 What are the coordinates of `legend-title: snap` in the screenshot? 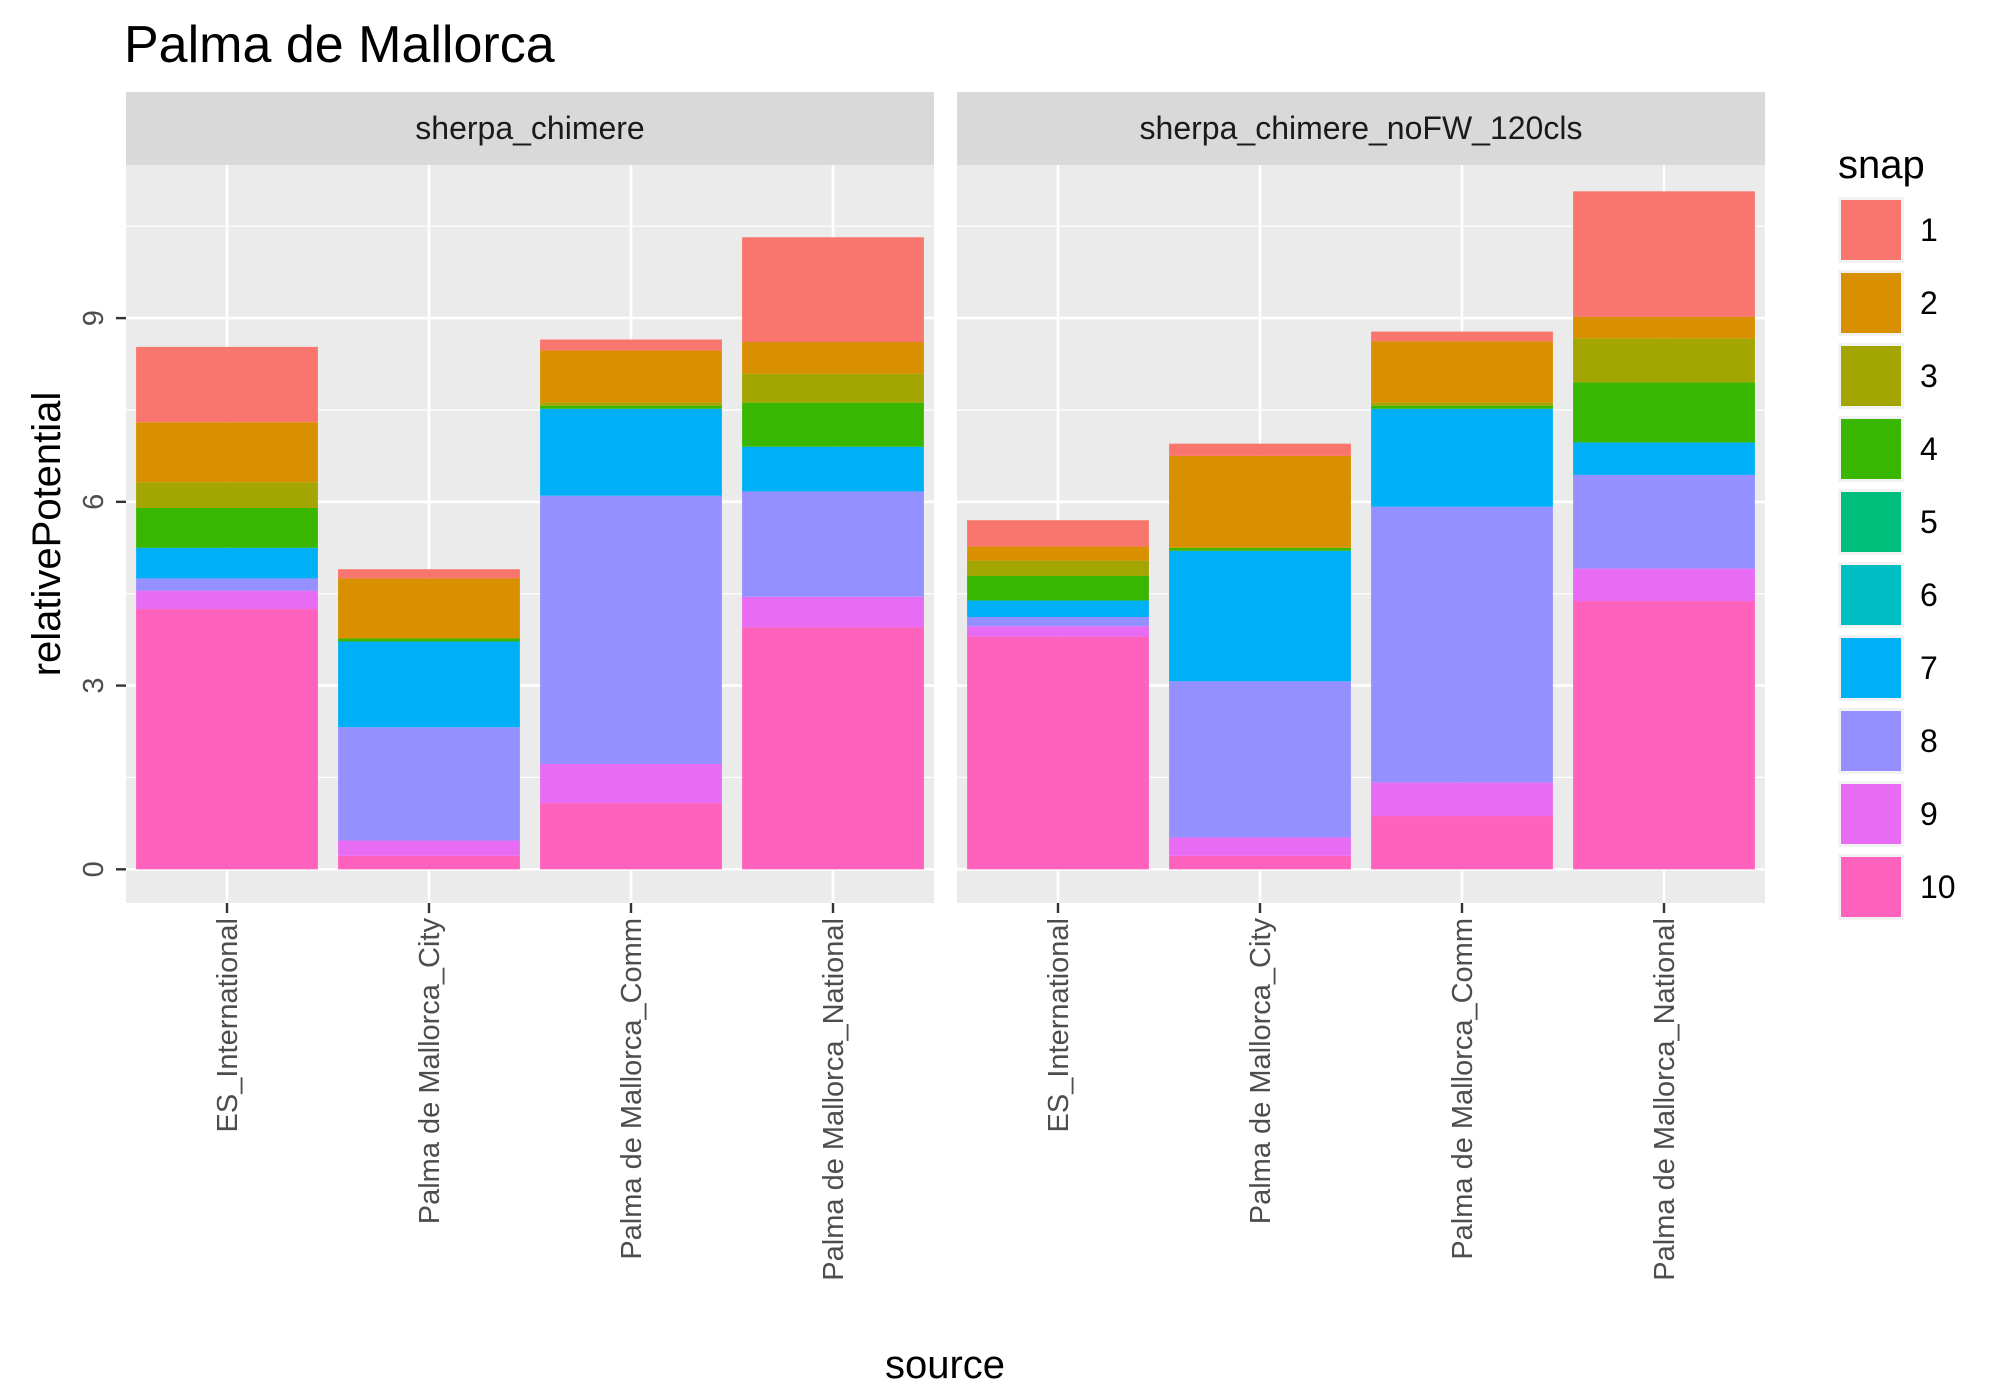 It's located at (1881, 165).